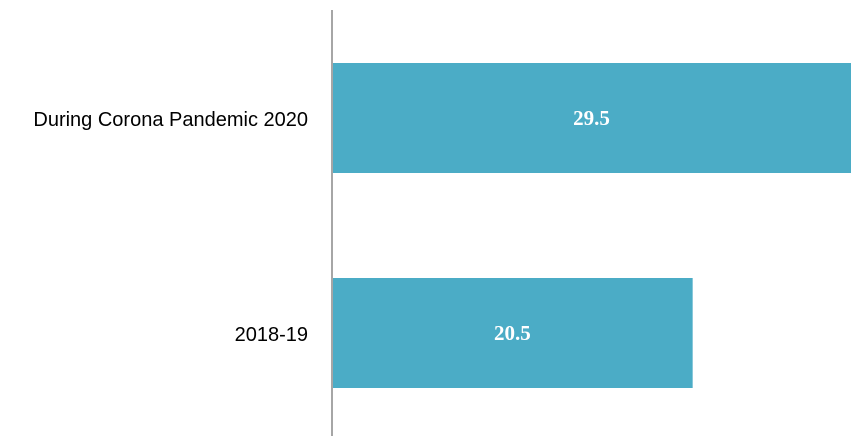 Image resolution: width=851 pixels, height=436 pixels. I want to click on bar, so click(513, 333).